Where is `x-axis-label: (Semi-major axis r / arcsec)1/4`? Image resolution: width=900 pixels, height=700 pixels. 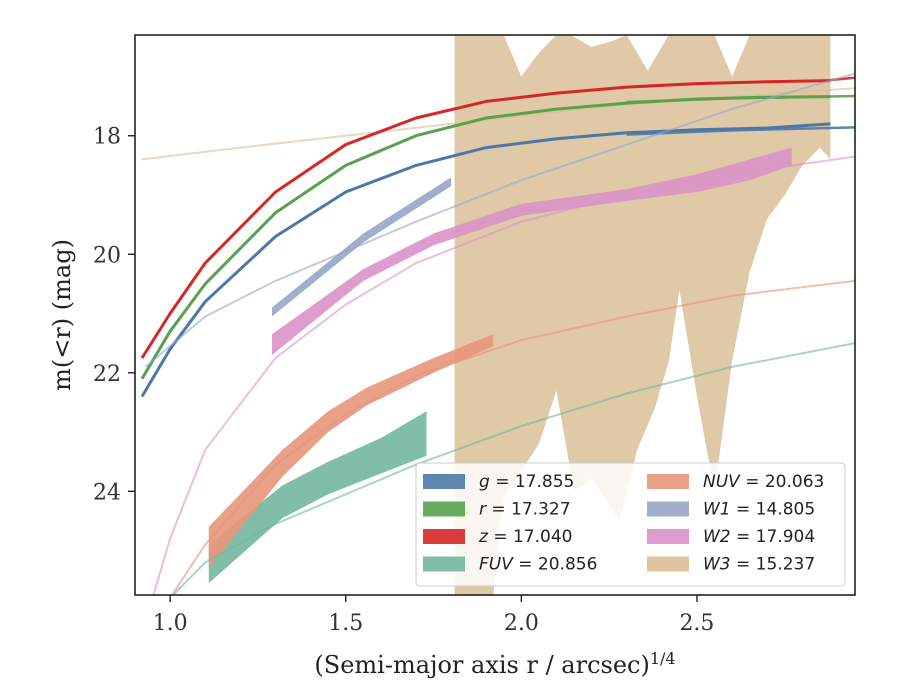 x-axis-label: (Semi-major axis r / arcsec)1/4 is located at coordinates (494, 664).